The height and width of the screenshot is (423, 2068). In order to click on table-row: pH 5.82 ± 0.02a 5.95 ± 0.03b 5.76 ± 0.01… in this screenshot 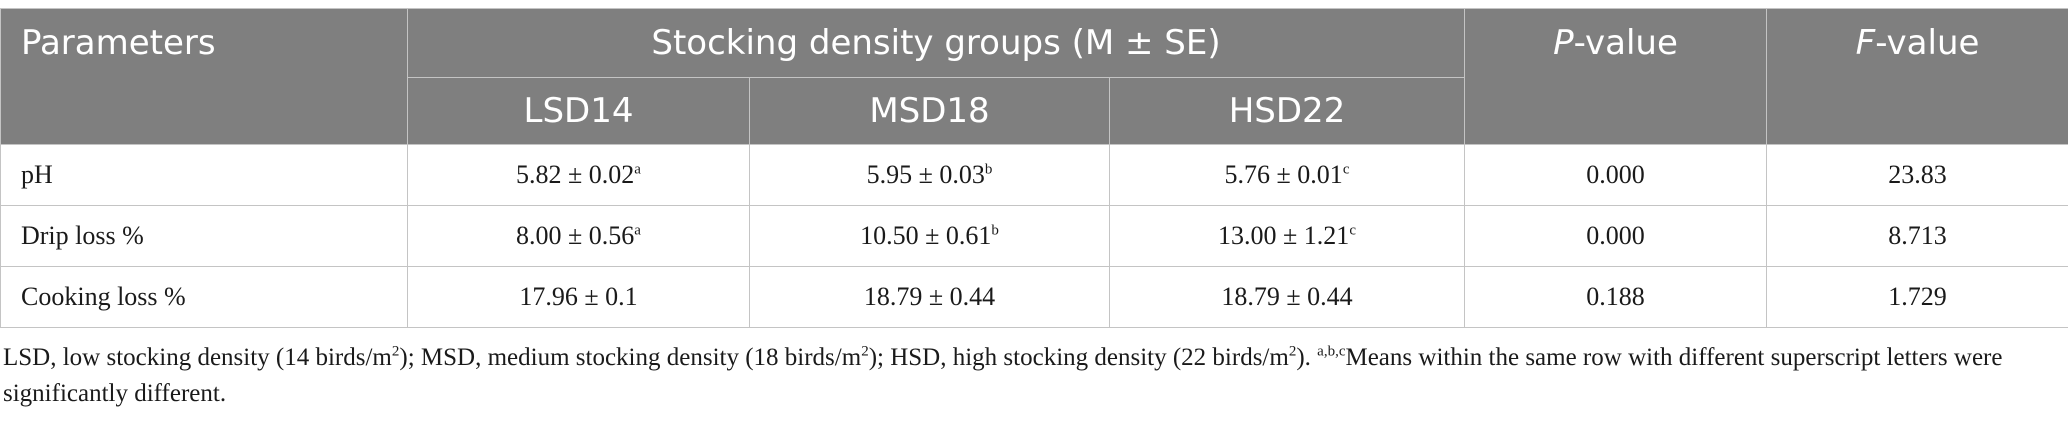, I will do `click(1034, 175)`.